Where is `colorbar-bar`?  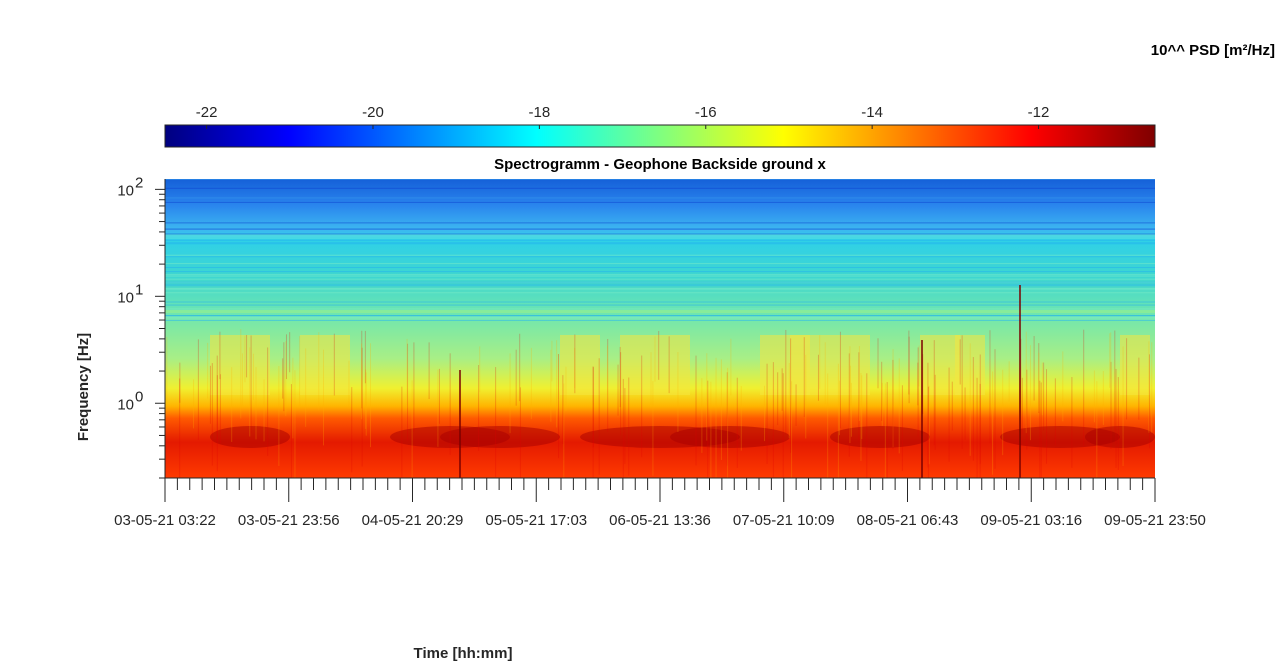
colorbar-bar is located at coordinates (660, 136).